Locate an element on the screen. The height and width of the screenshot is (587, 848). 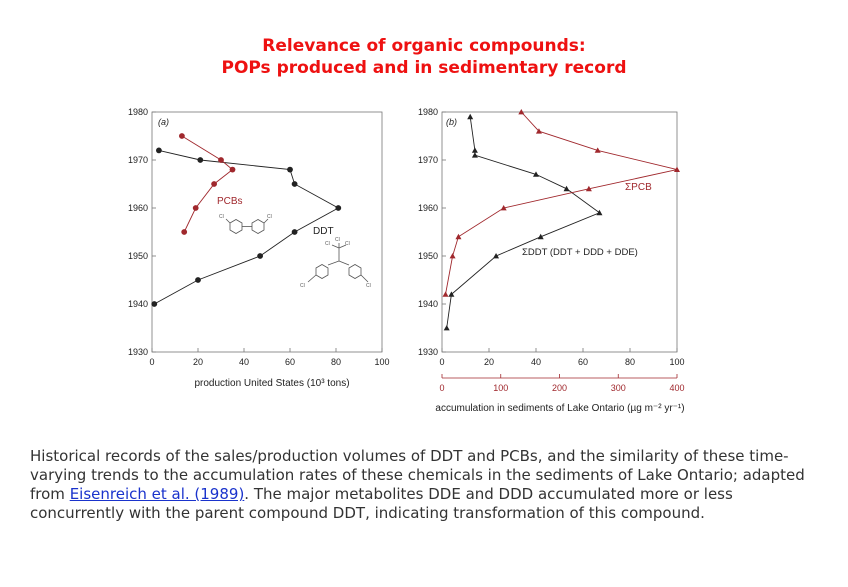
x2-tick-label-300: 300 is located at coordinates (618, 388).